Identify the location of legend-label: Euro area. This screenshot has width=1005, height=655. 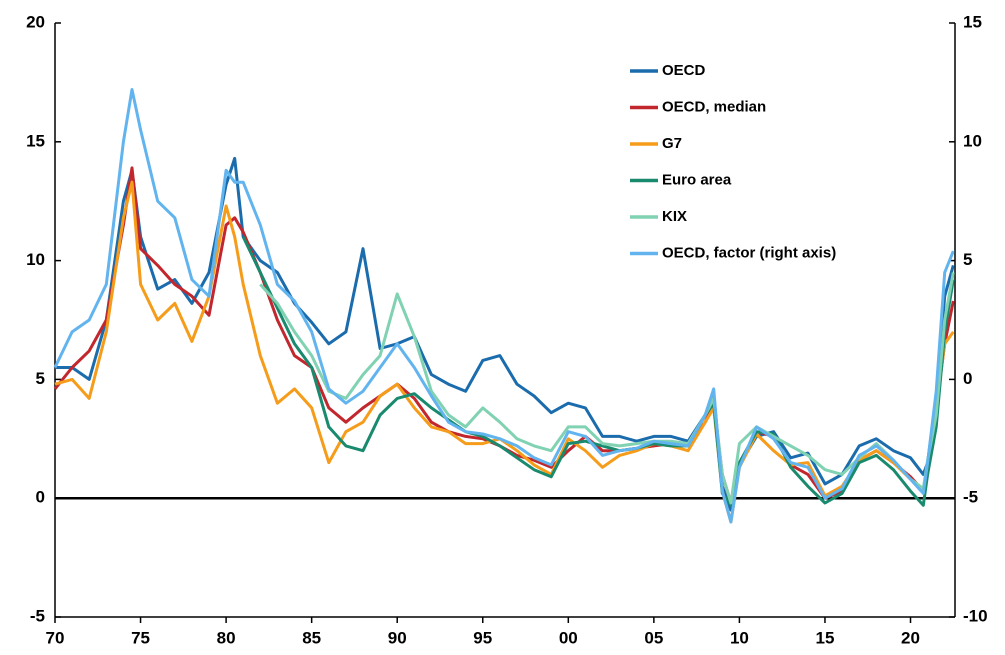
(697, 179).